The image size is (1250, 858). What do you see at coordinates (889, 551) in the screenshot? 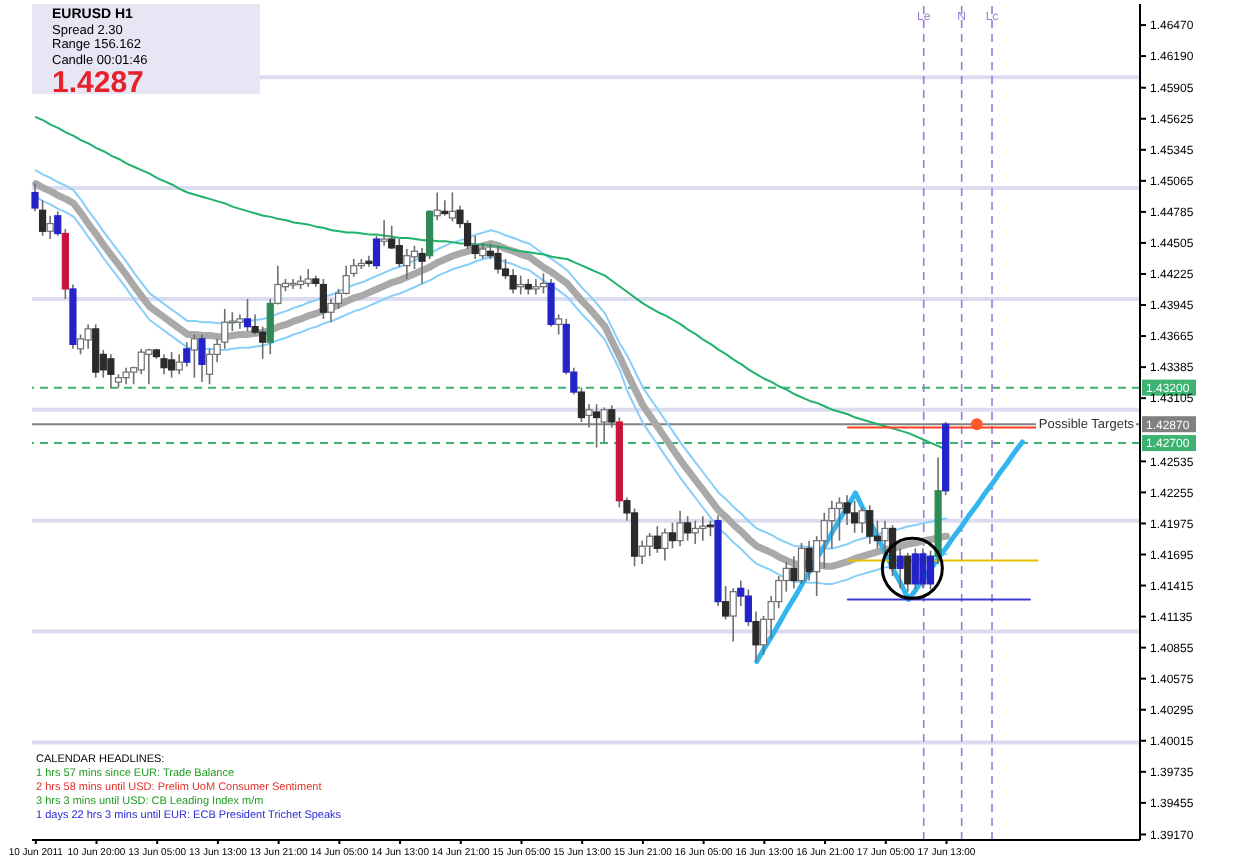
I see `line-series` at bounding box center [889, 551].